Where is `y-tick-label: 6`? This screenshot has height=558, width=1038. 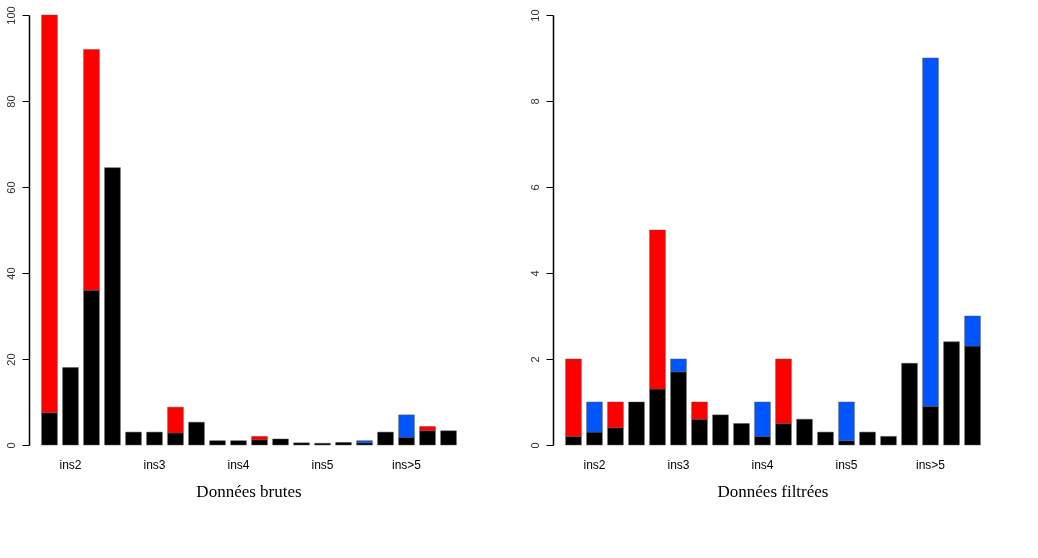
y-tick-label: 6 is located at coordinates (534, 187).